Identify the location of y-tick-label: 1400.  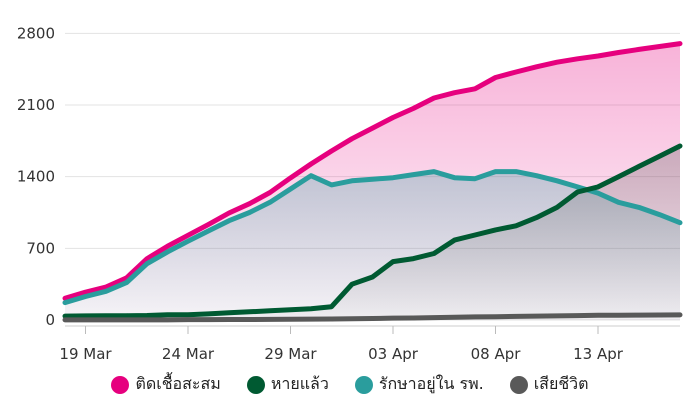
(36, 177).